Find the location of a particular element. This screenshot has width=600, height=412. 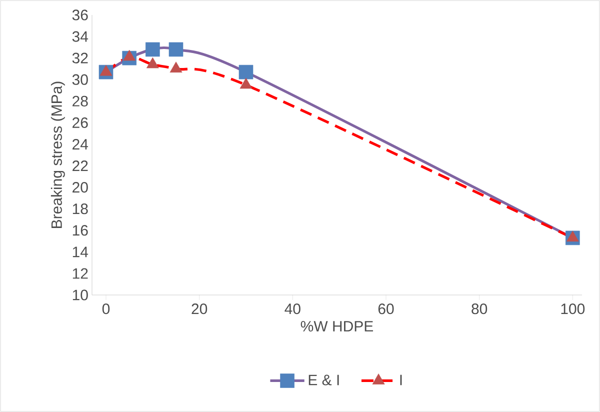

y-tick-label: 30 is located at coordinates (80, 79).